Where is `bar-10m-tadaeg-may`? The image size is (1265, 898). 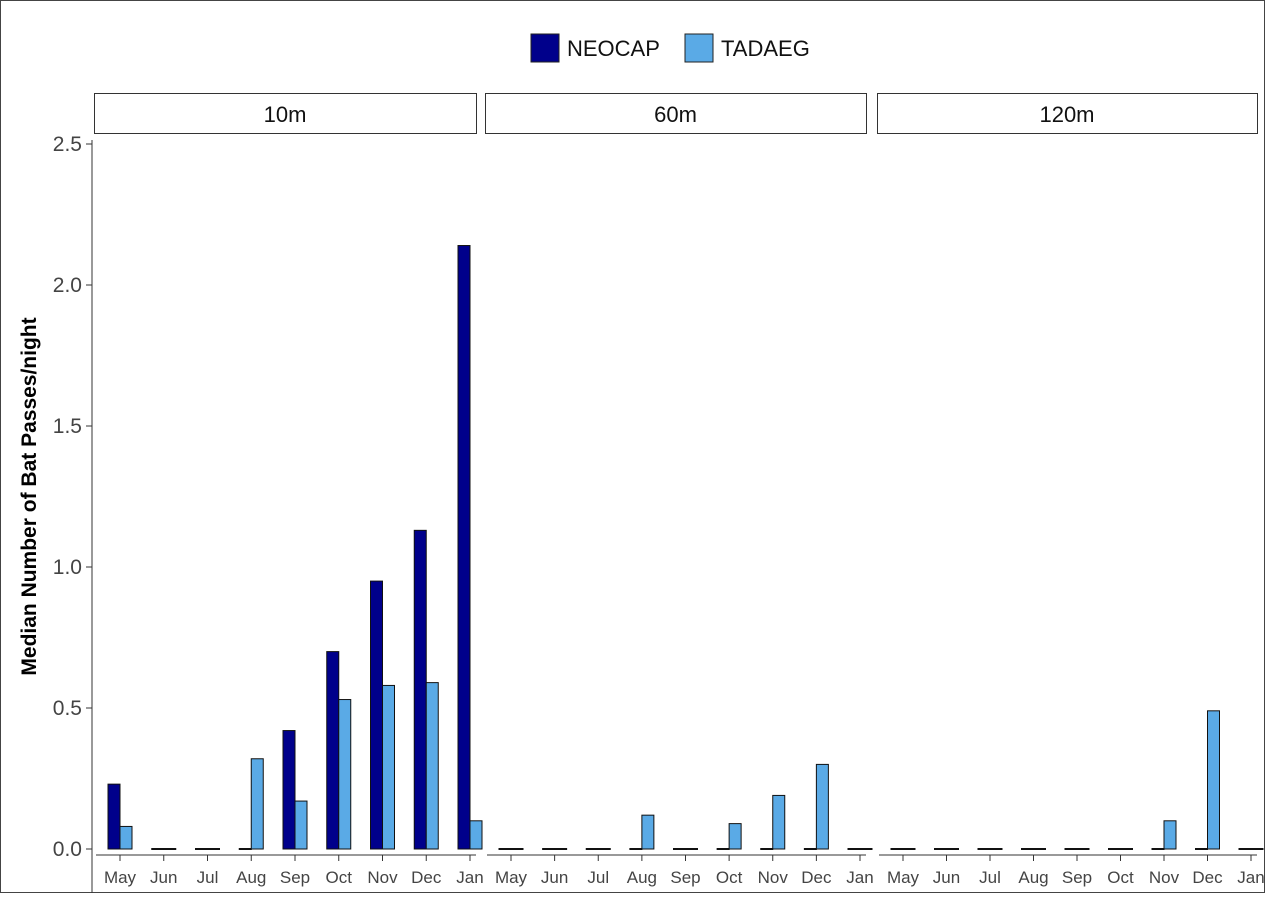 bar-10m-tadaeg-may is located at coordinates (126, 837).